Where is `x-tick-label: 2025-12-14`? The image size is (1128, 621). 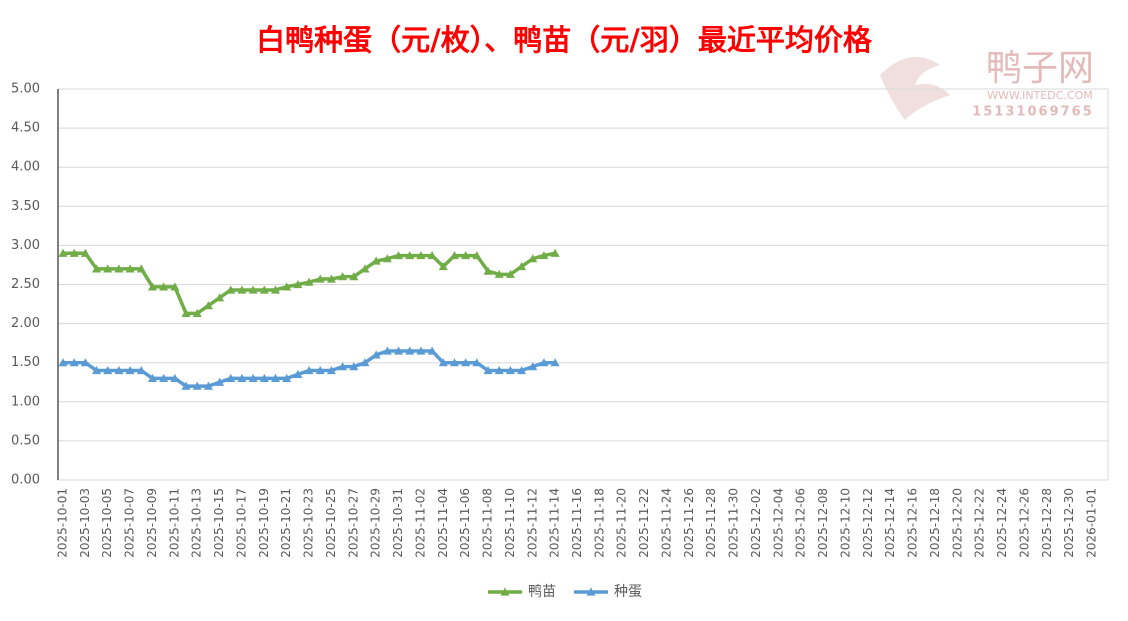 x-tick-label: 2025-12-14 is located at coordinates (890, 523).